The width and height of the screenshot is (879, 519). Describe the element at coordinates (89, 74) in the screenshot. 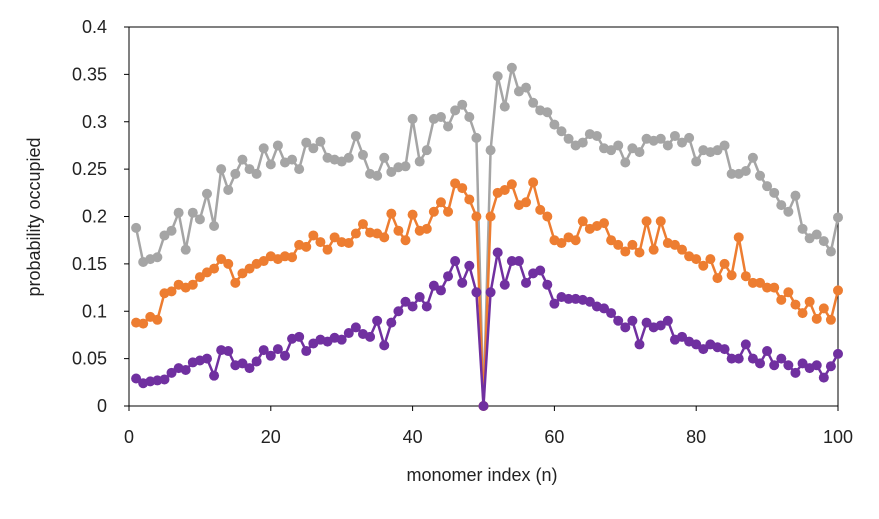

I see `y-tick-label: 0.35` at that location.